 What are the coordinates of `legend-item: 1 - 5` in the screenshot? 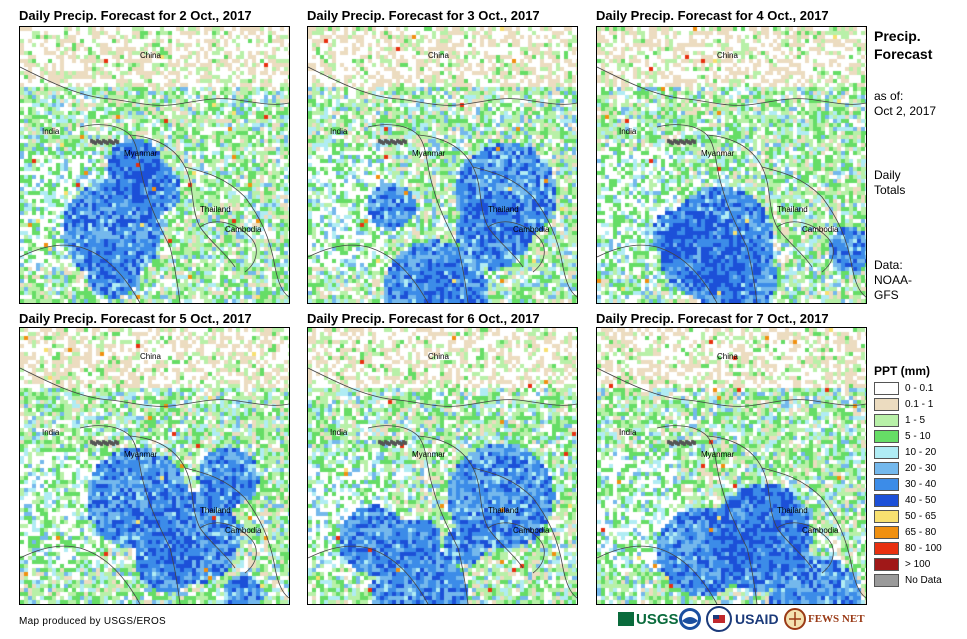 It's located at (899, 420).